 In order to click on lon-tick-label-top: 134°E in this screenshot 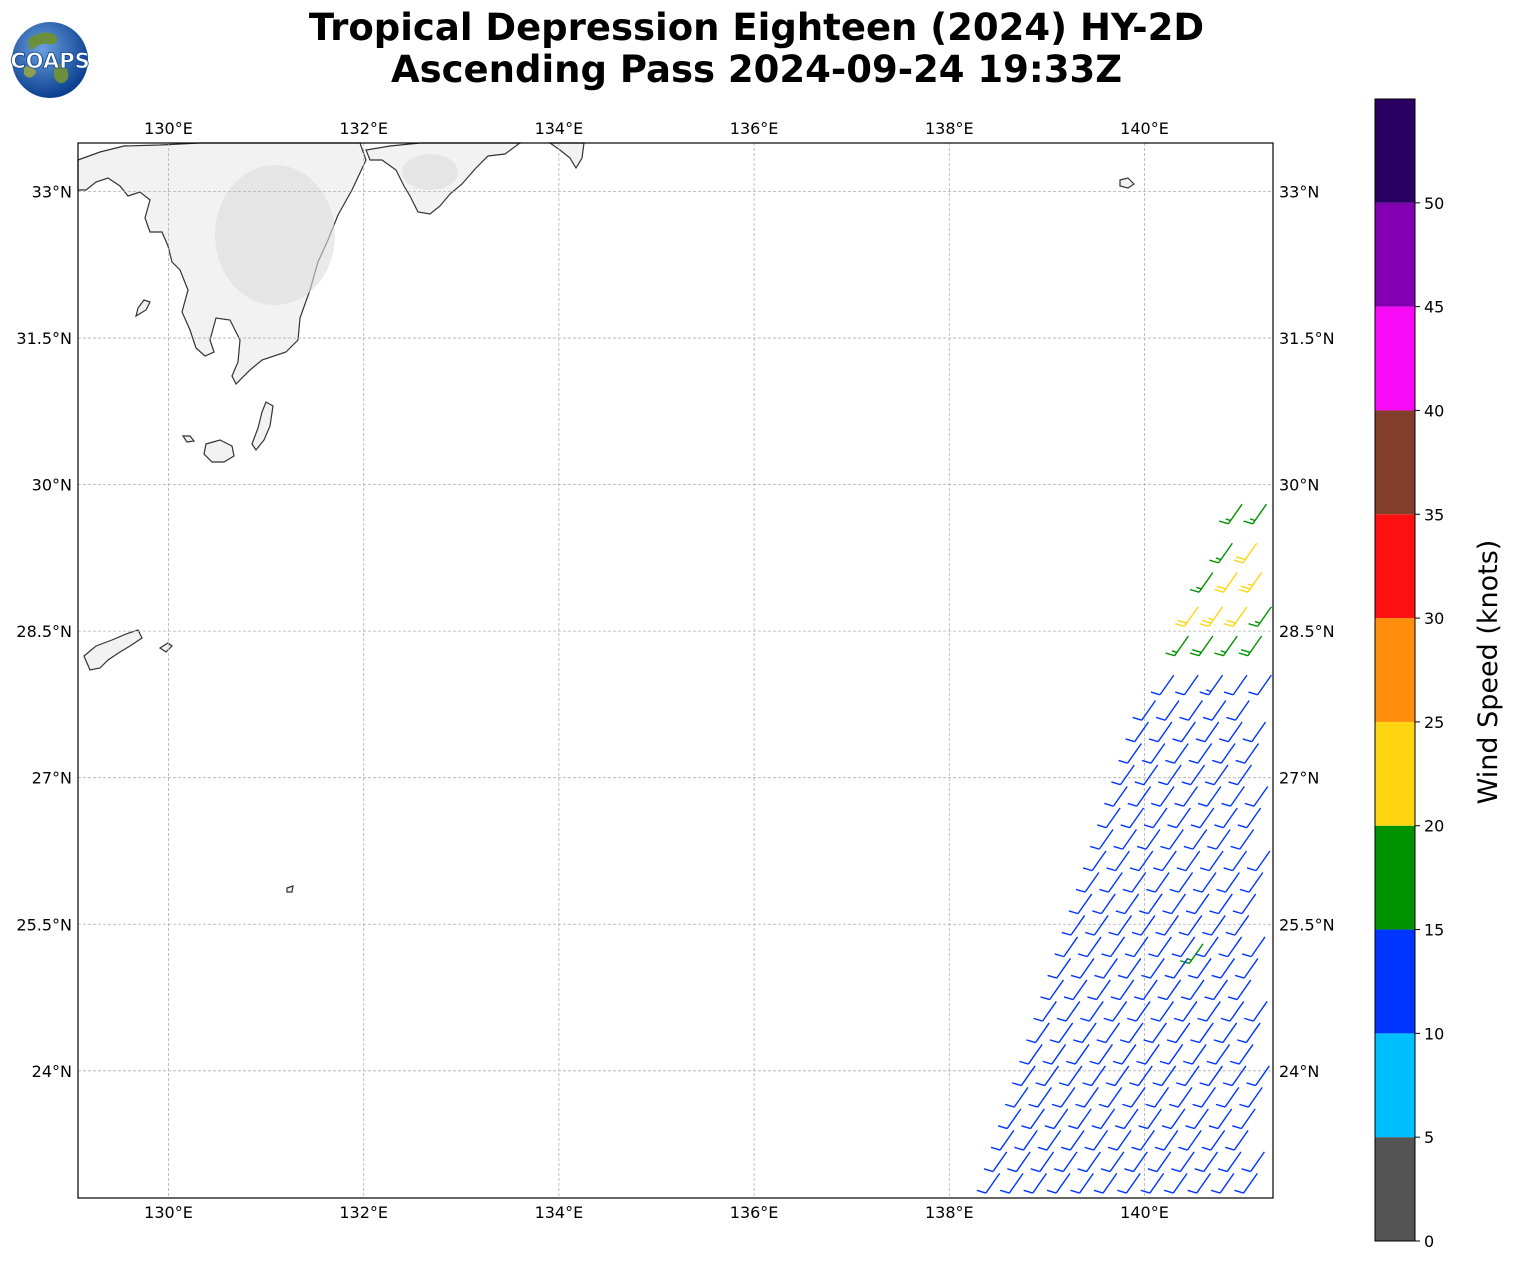, I will do `click(559, 128)`.